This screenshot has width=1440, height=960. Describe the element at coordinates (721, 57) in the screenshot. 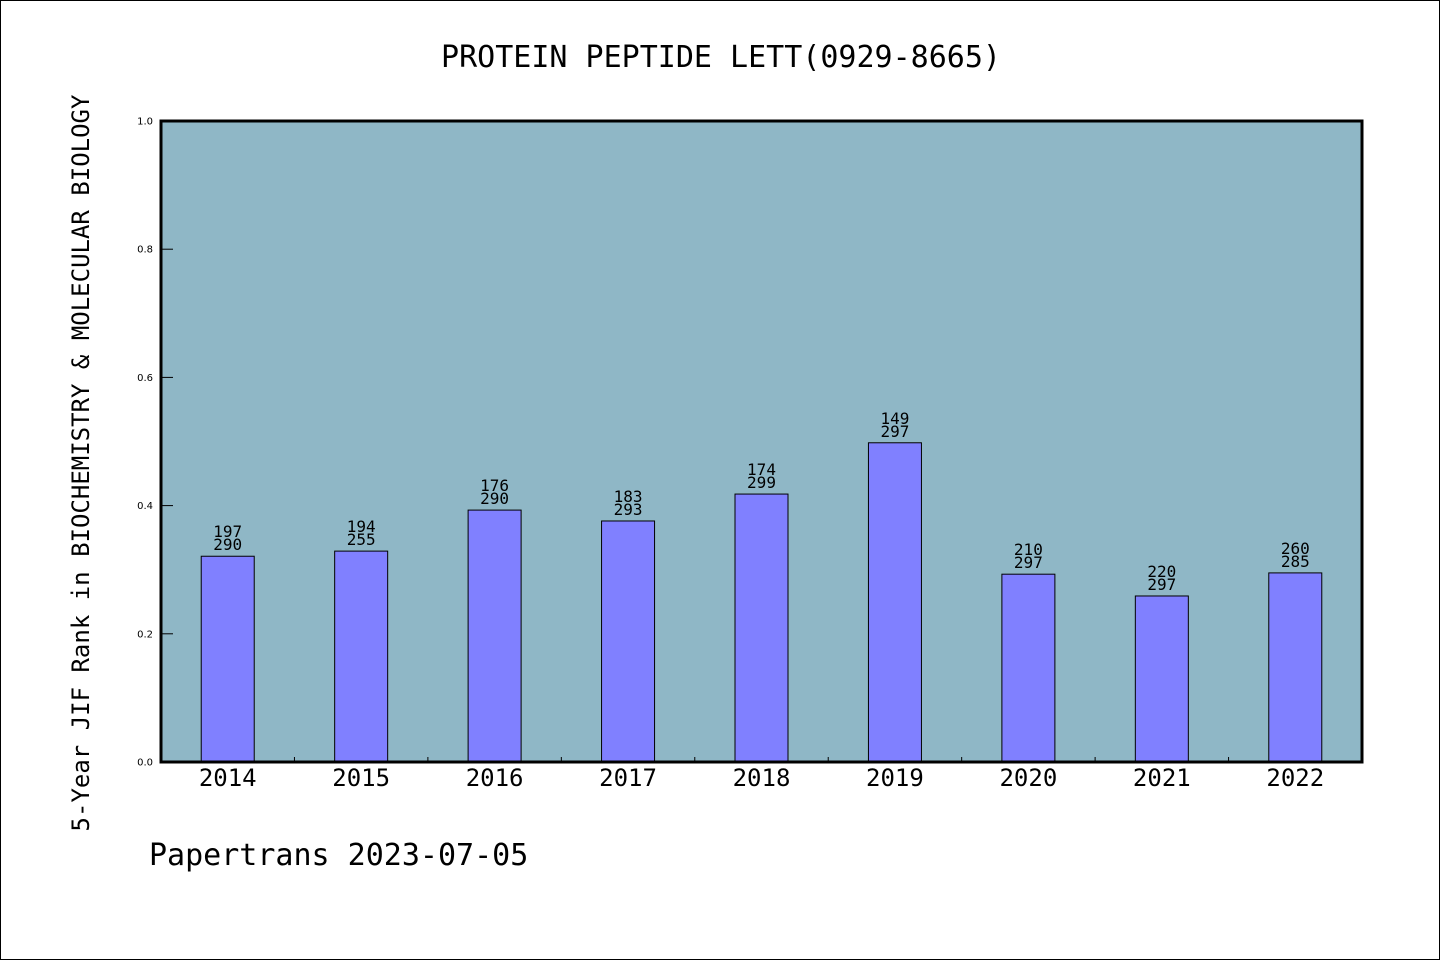

I see `chart-title: PROTEIN PEPTIDE LETT(0929-8665)` at that location.